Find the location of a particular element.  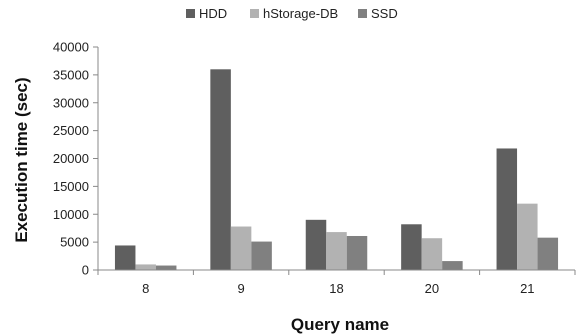

x-tick-label: 21 is located at coordinates (527, 288).